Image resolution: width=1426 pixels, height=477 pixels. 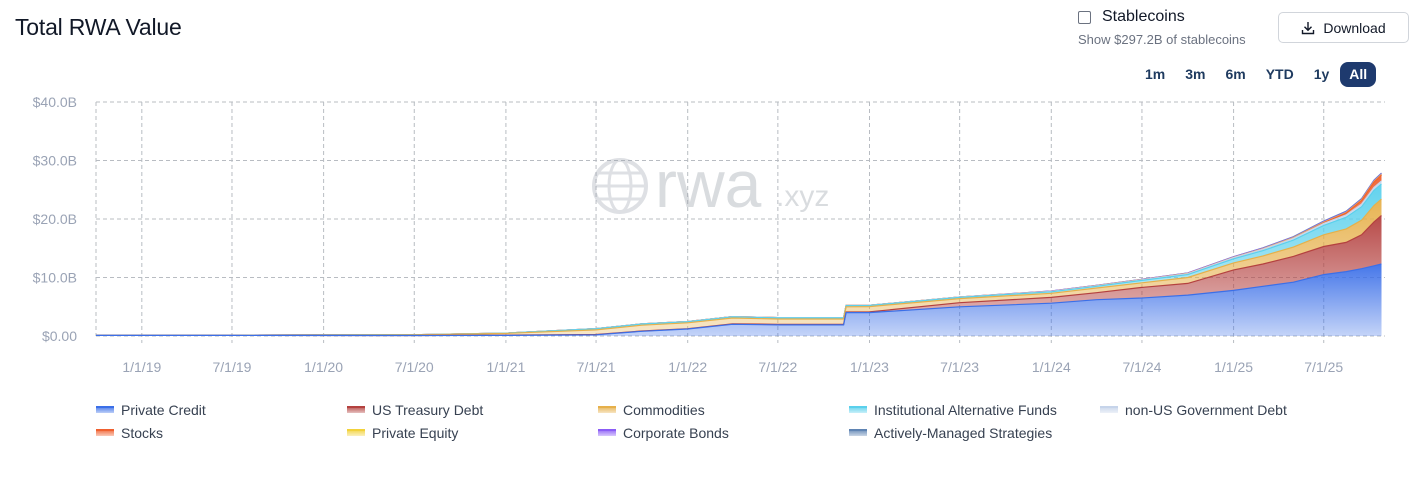 What do you see at coordinates (141, 367) in the screenshot?
I see `x-tick-label: 1/1/19` at bounding box center [141, 367].